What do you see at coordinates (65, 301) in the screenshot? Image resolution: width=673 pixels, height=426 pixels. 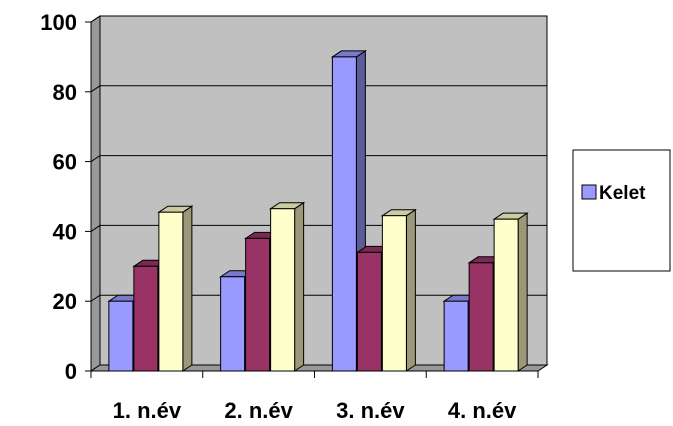 I see `y-tick-label: 20` at bounding box center [65, 301].